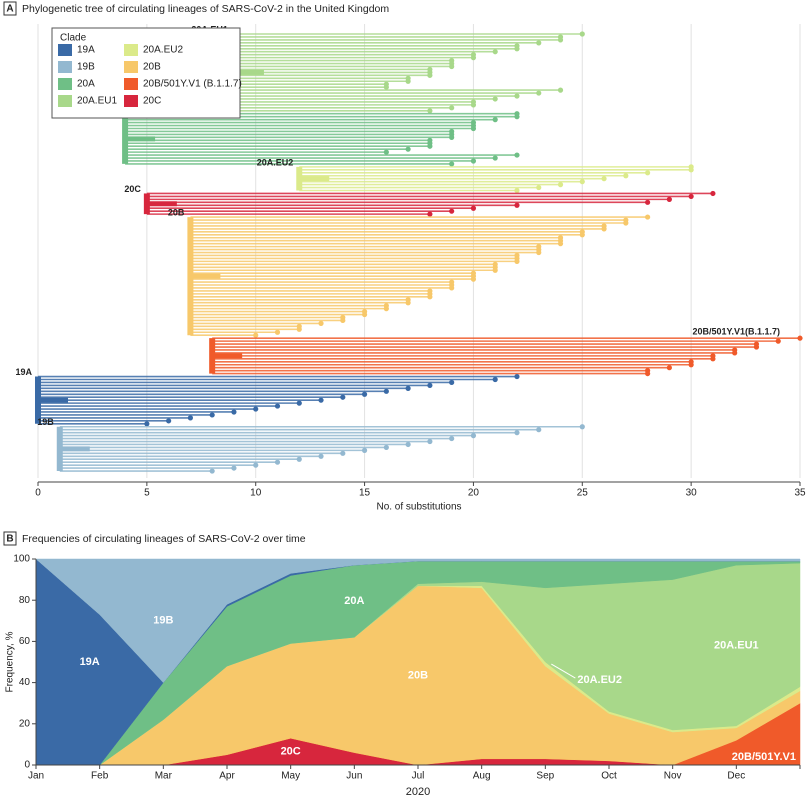  Describe the element at coordinates (163, 50) in the screenshot. I see `legend-label: 20A.EU2` at that location.